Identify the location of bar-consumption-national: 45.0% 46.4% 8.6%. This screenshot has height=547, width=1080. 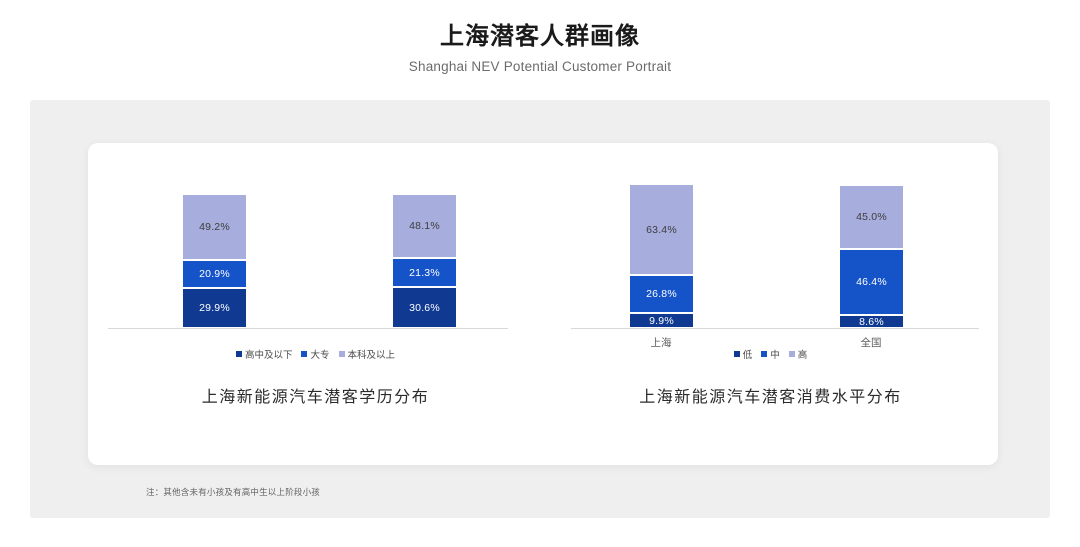
(871, 256).